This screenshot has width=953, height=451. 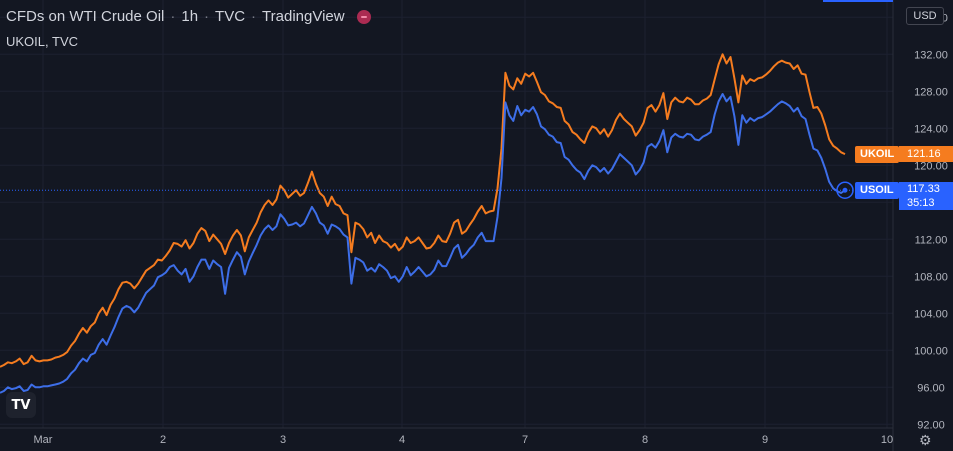 What do you see at coordinates (931, 351) in the screenshot?
I see `y-tick-label: 100.00` at bounding box center [931, 351].